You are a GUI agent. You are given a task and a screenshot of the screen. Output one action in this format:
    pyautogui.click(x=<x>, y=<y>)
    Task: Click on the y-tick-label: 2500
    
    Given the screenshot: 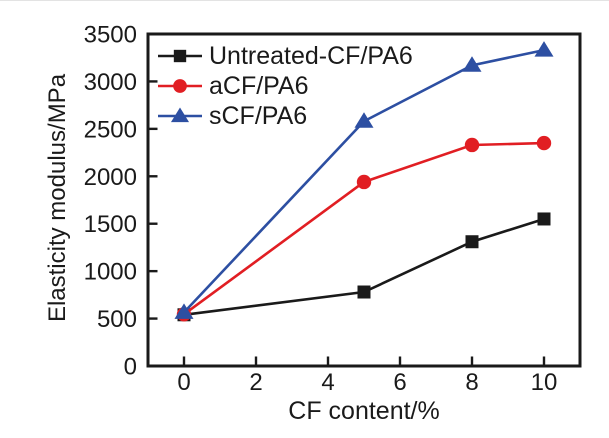 What is the action you would take?
    pyautogui.click(x=110, y=129)
    